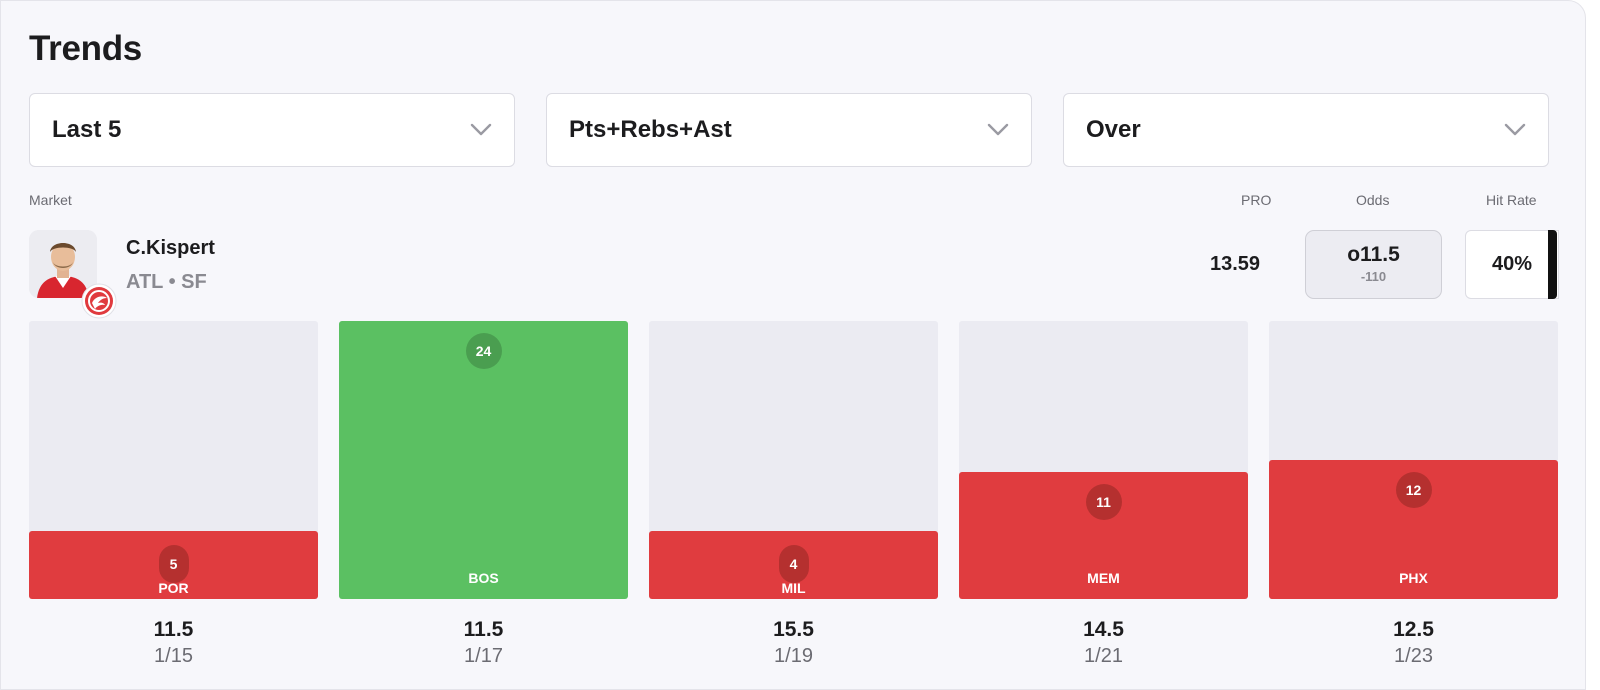  Describe the element at coordinates (1113, 129) in the screenshot. I see `over-under-value: Over` at that location.